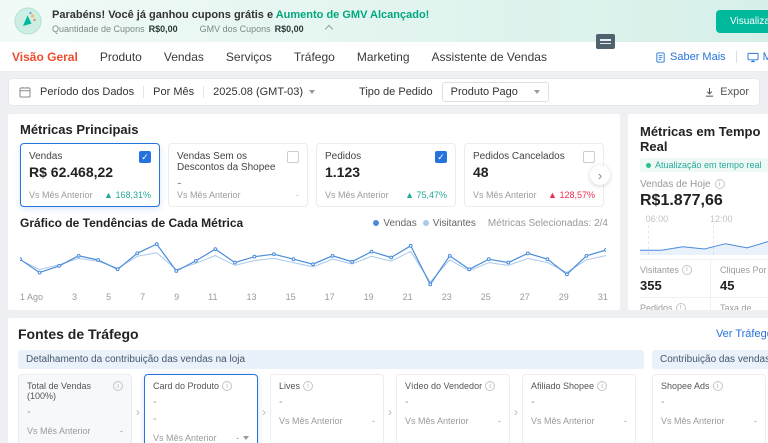  Describe the element at coordinates (127, 195) in the screenshot. I see `delta-badge: ▲ 168,31%` at that location.